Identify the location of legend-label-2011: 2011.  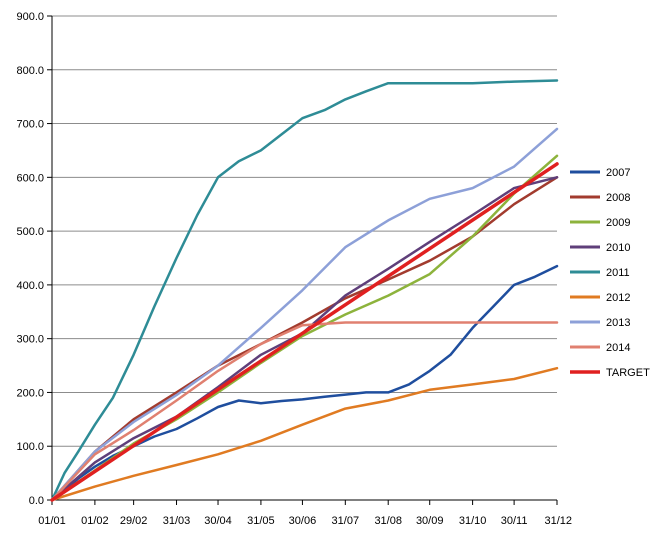
(618, 273).